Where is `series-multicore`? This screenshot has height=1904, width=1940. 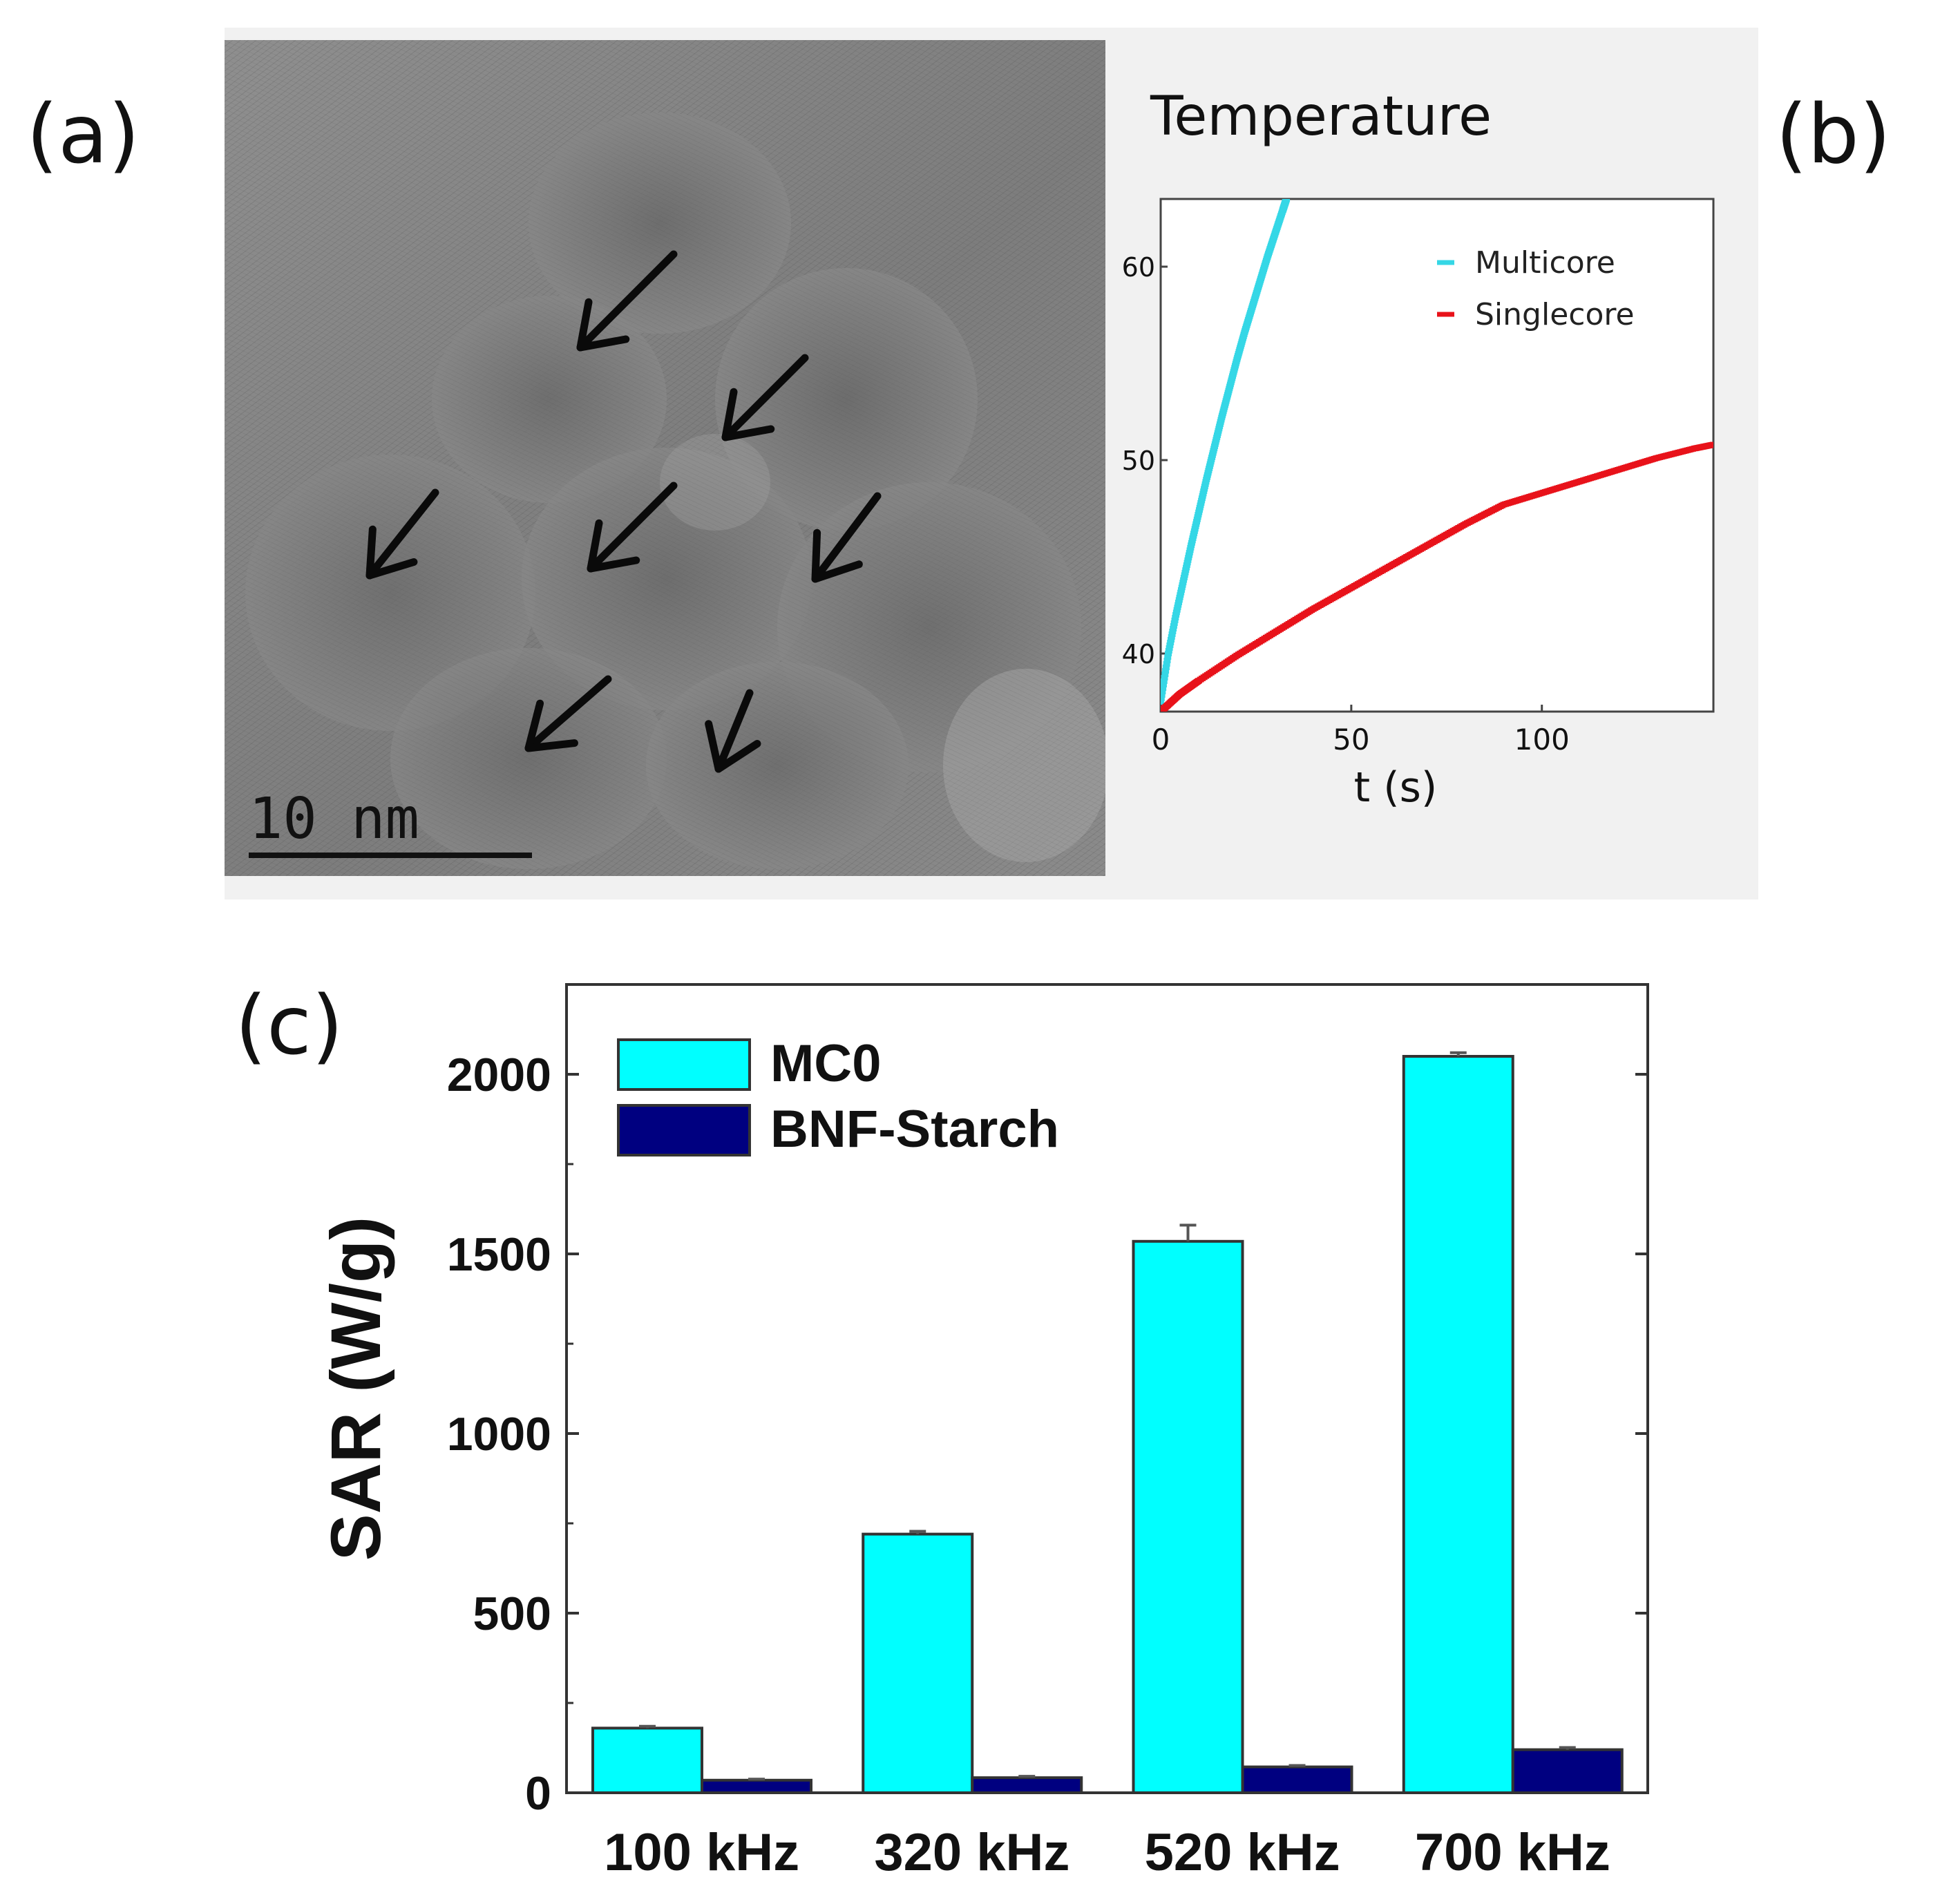 series-multicore is located at coordinates (1226, 452).